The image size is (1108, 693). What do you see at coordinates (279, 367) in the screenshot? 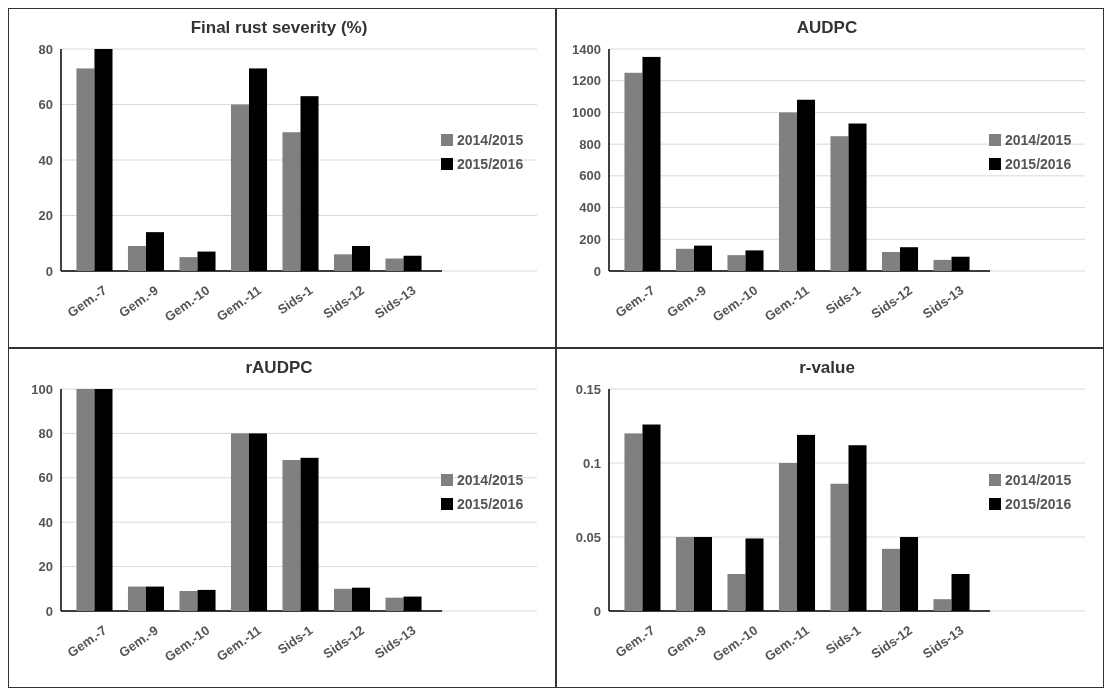
I see `chart-title: rAUDPC` at bounding box center [279, 367].